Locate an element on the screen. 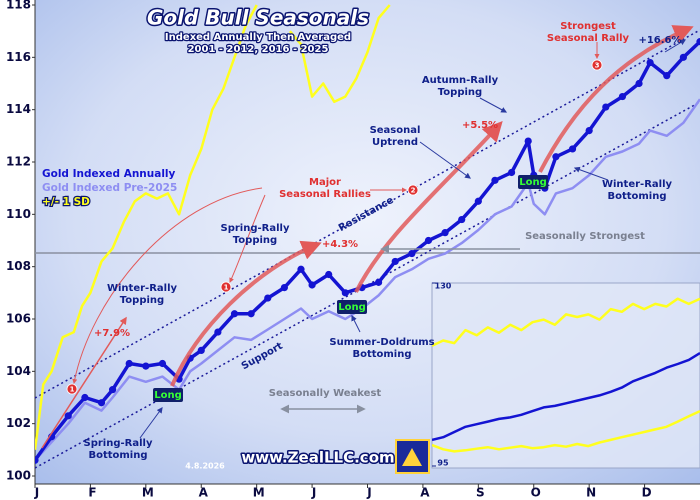 This screenshot has width=700, height=500. annotation: Summer-Doldrums is located at coordinates (381, 342).